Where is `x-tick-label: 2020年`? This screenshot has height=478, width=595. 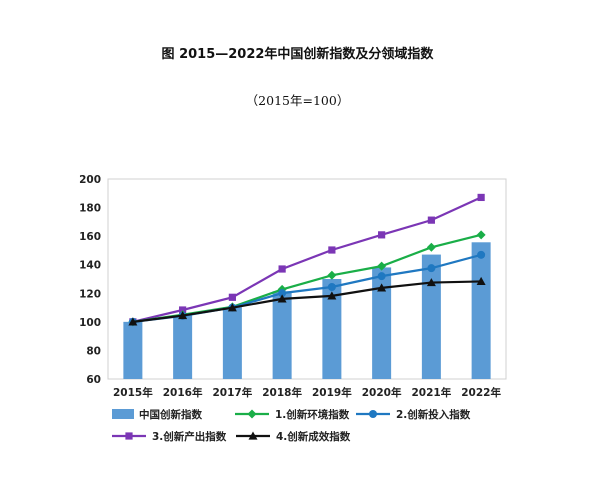
x-tick-label: 2020年 is located at coordinates (382, 392).